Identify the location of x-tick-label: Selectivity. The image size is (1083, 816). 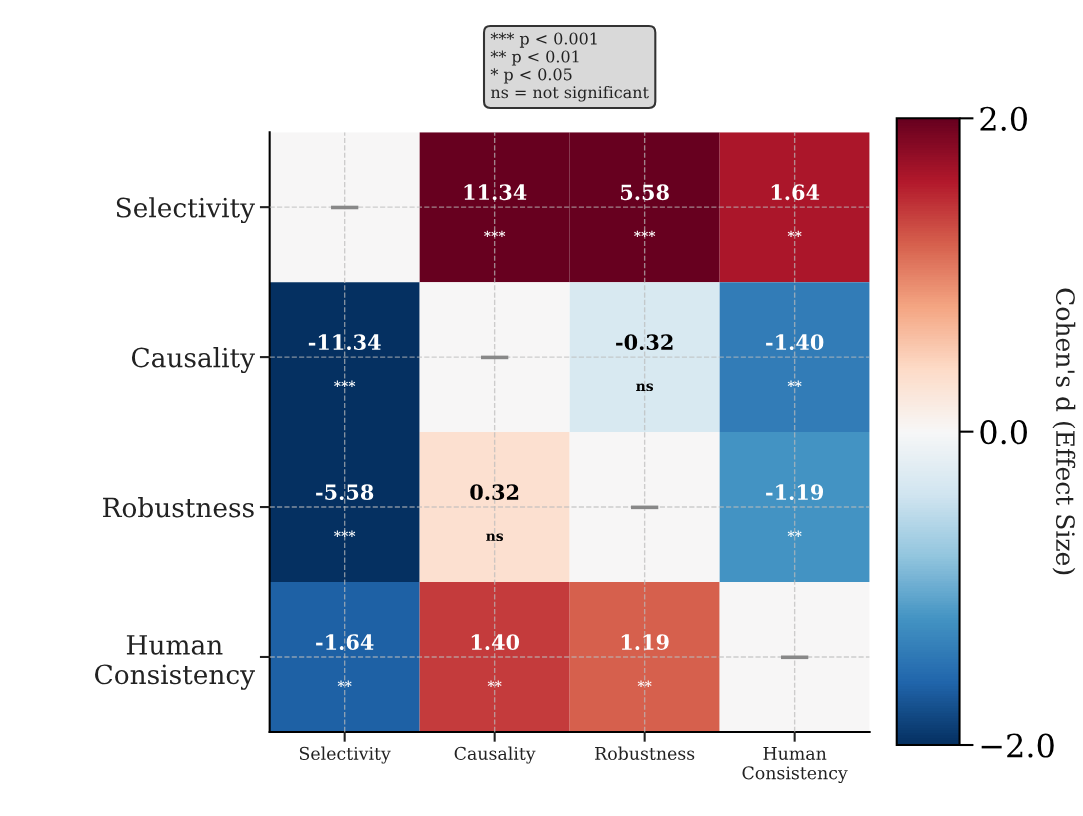
(345, 755).